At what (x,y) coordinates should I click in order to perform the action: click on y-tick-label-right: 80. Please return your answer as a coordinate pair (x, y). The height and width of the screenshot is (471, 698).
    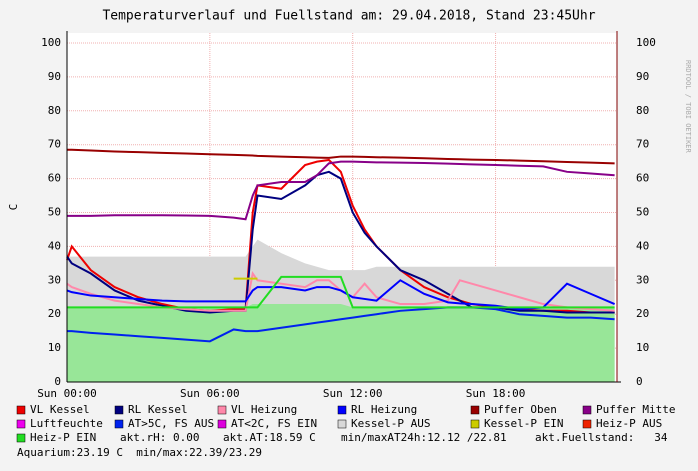
    Looking at the image, I should click on (642, 110).